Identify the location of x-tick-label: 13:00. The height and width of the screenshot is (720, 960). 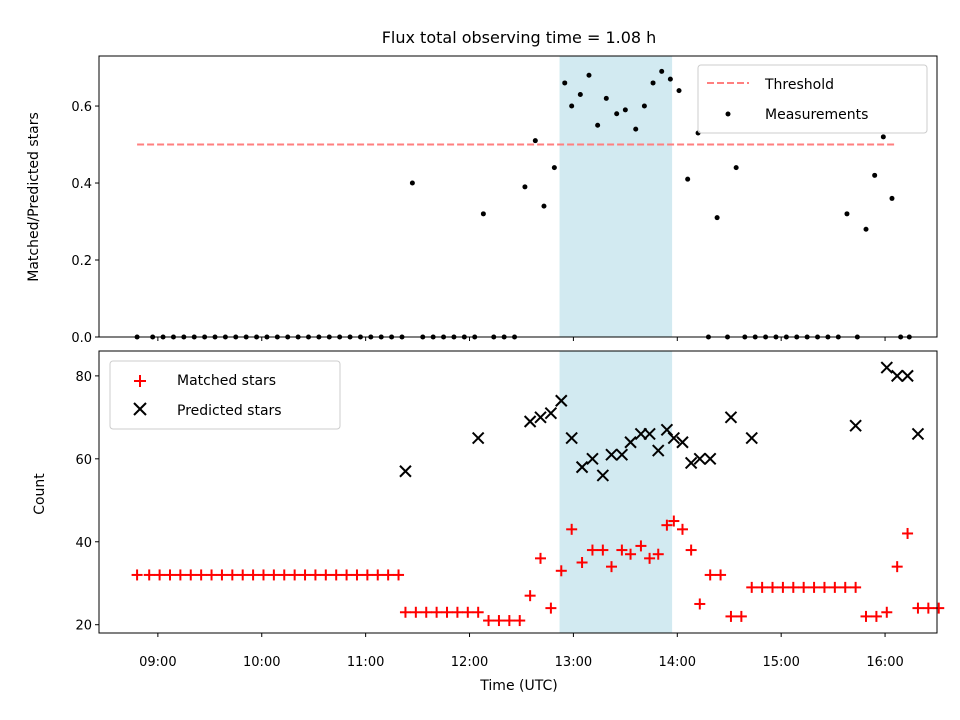
(573, 662).